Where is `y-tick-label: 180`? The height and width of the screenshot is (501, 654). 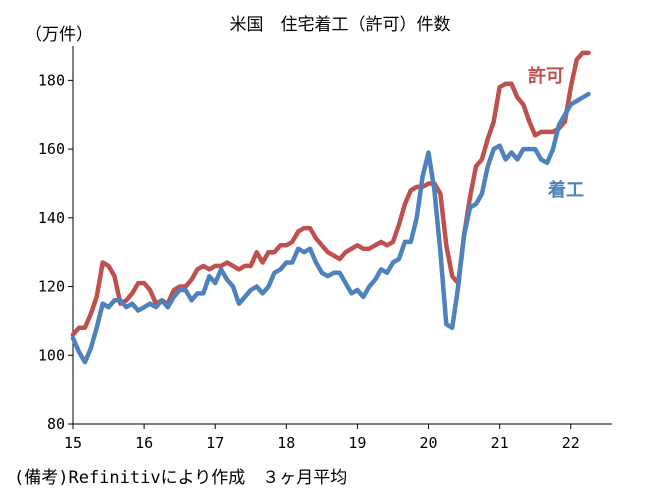
y-tick-label: 180 is located at coordinates (51, 80).